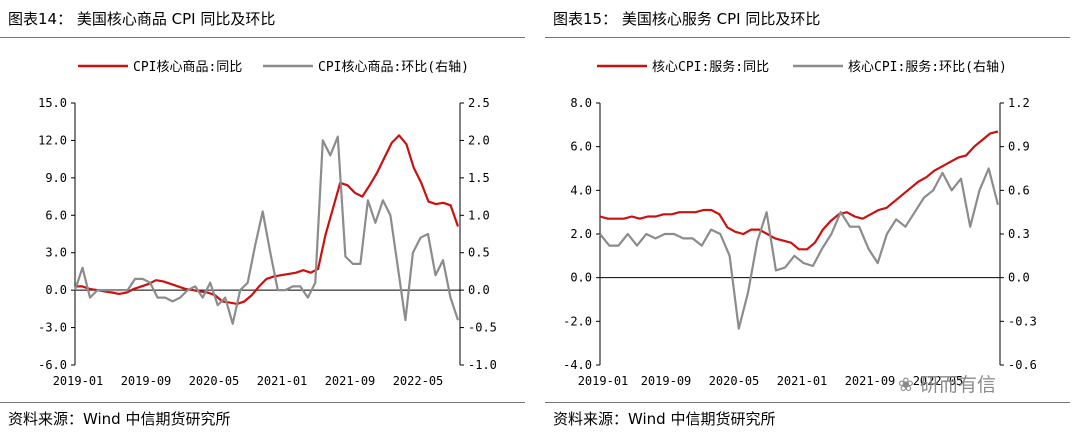 The image size is (1080, 433). What do you see at coordinates (56, 253) in the screenshot?
I see `left-tick-label: 3.0` at bounding box center [56, 253].